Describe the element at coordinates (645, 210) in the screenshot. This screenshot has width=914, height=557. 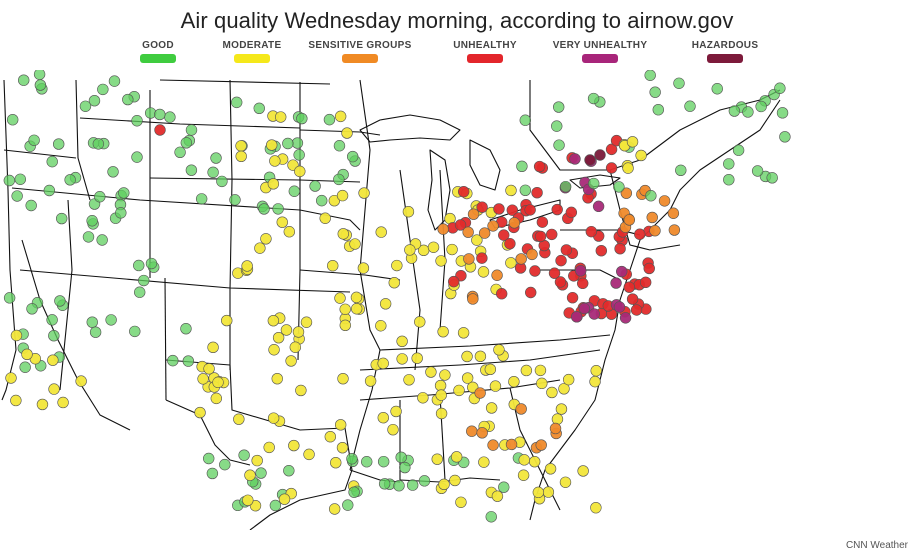
I see `new-york-new-england-border` at that location.